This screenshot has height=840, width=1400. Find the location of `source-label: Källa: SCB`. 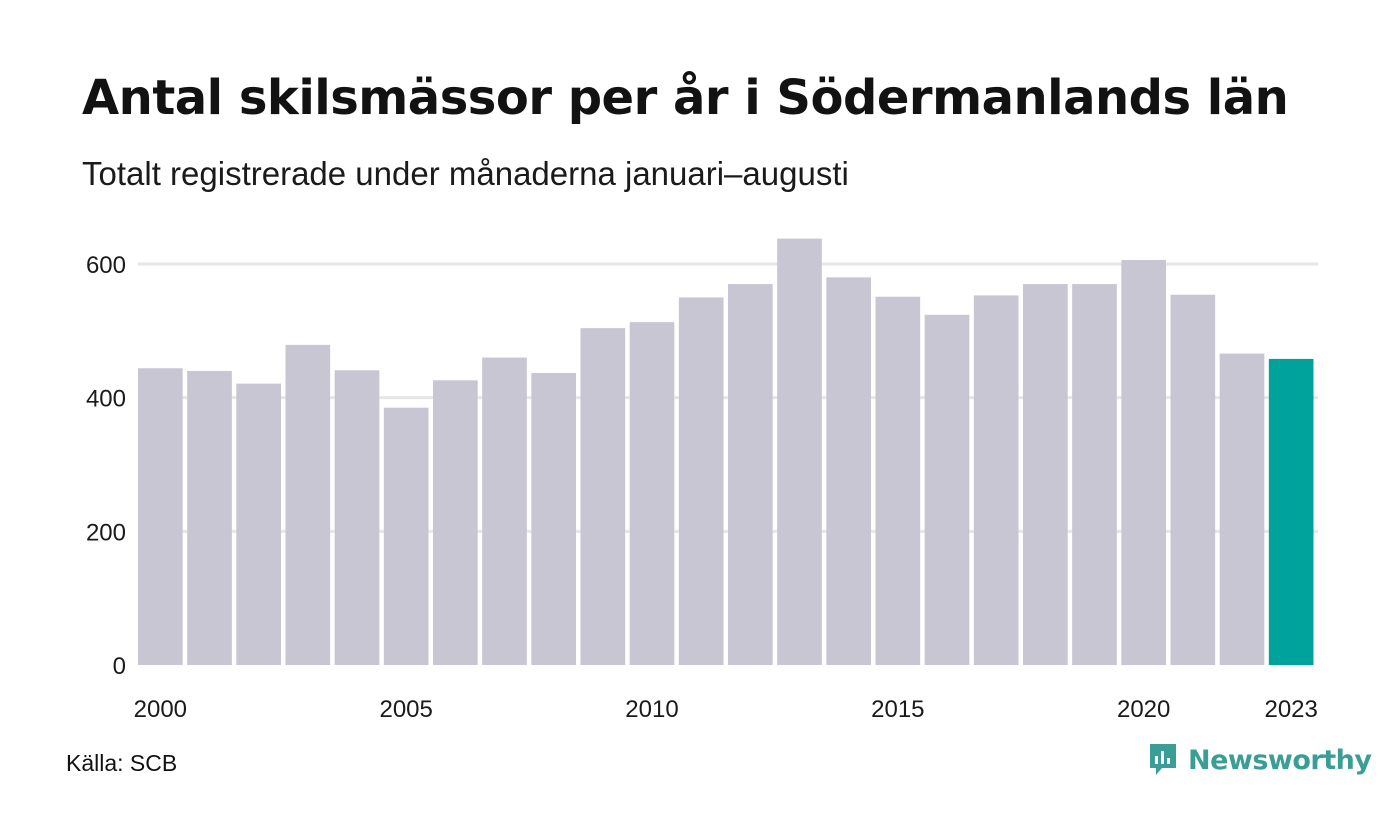

source-label: Källa: SCB is located at coordinates (122, 763).